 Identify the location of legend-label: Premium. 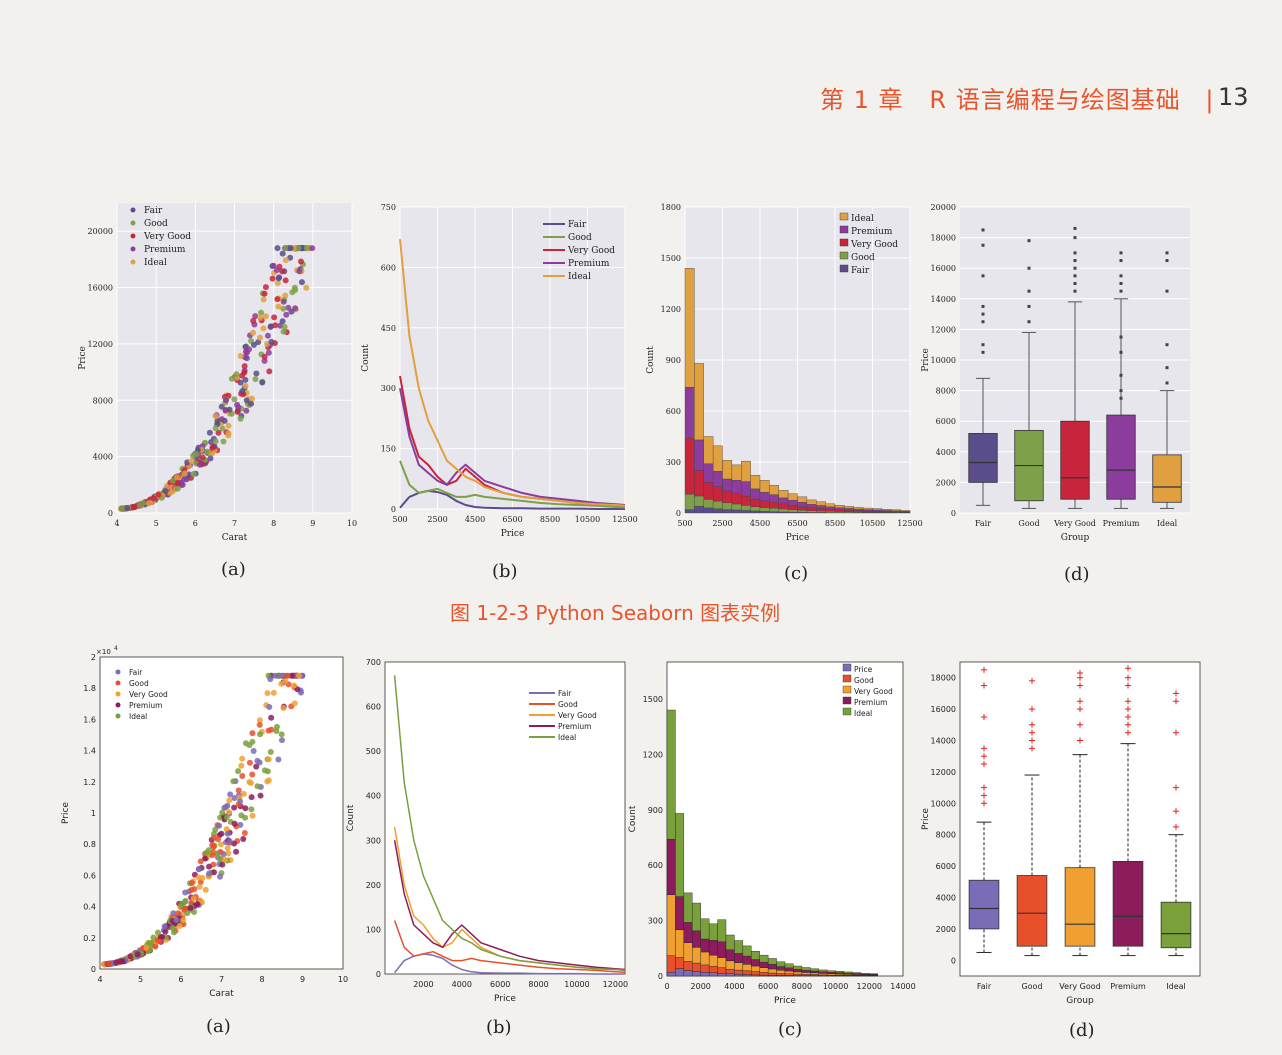
(589, 264).